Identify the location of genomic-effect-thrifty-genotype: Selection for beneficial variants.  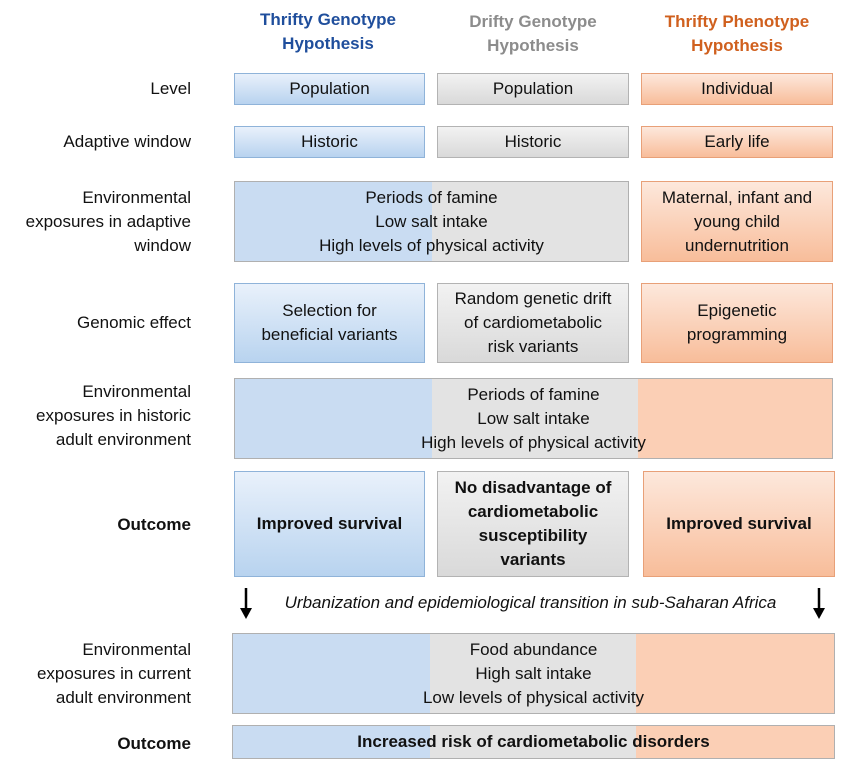
(329, 323).